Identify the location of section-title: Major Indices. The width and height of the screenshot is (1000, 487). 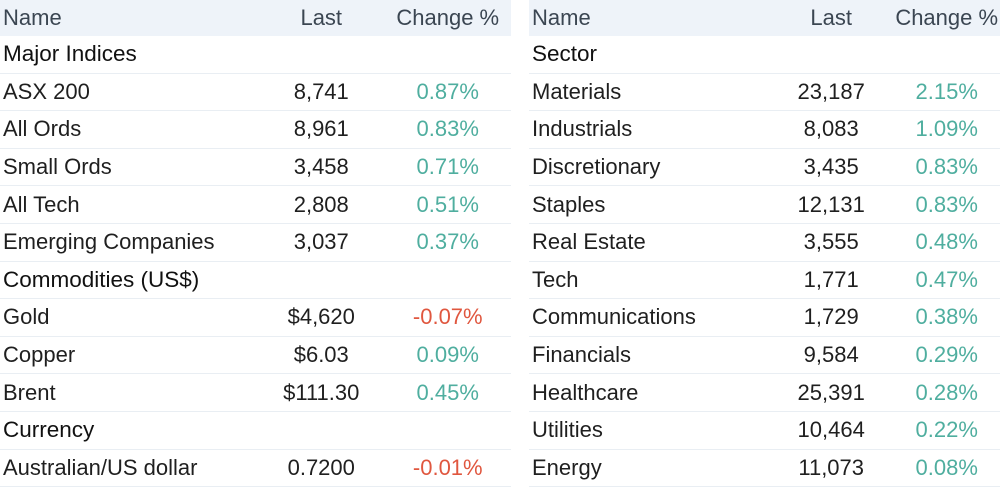
(70, 54).